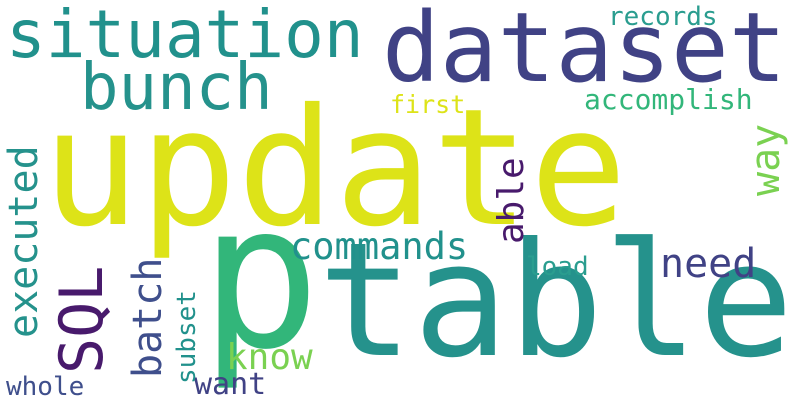 This screenshot has width=800, height=400. Describe the element at coordinates (557, 267) in the screenshot. I see `word-load: load` at that location.